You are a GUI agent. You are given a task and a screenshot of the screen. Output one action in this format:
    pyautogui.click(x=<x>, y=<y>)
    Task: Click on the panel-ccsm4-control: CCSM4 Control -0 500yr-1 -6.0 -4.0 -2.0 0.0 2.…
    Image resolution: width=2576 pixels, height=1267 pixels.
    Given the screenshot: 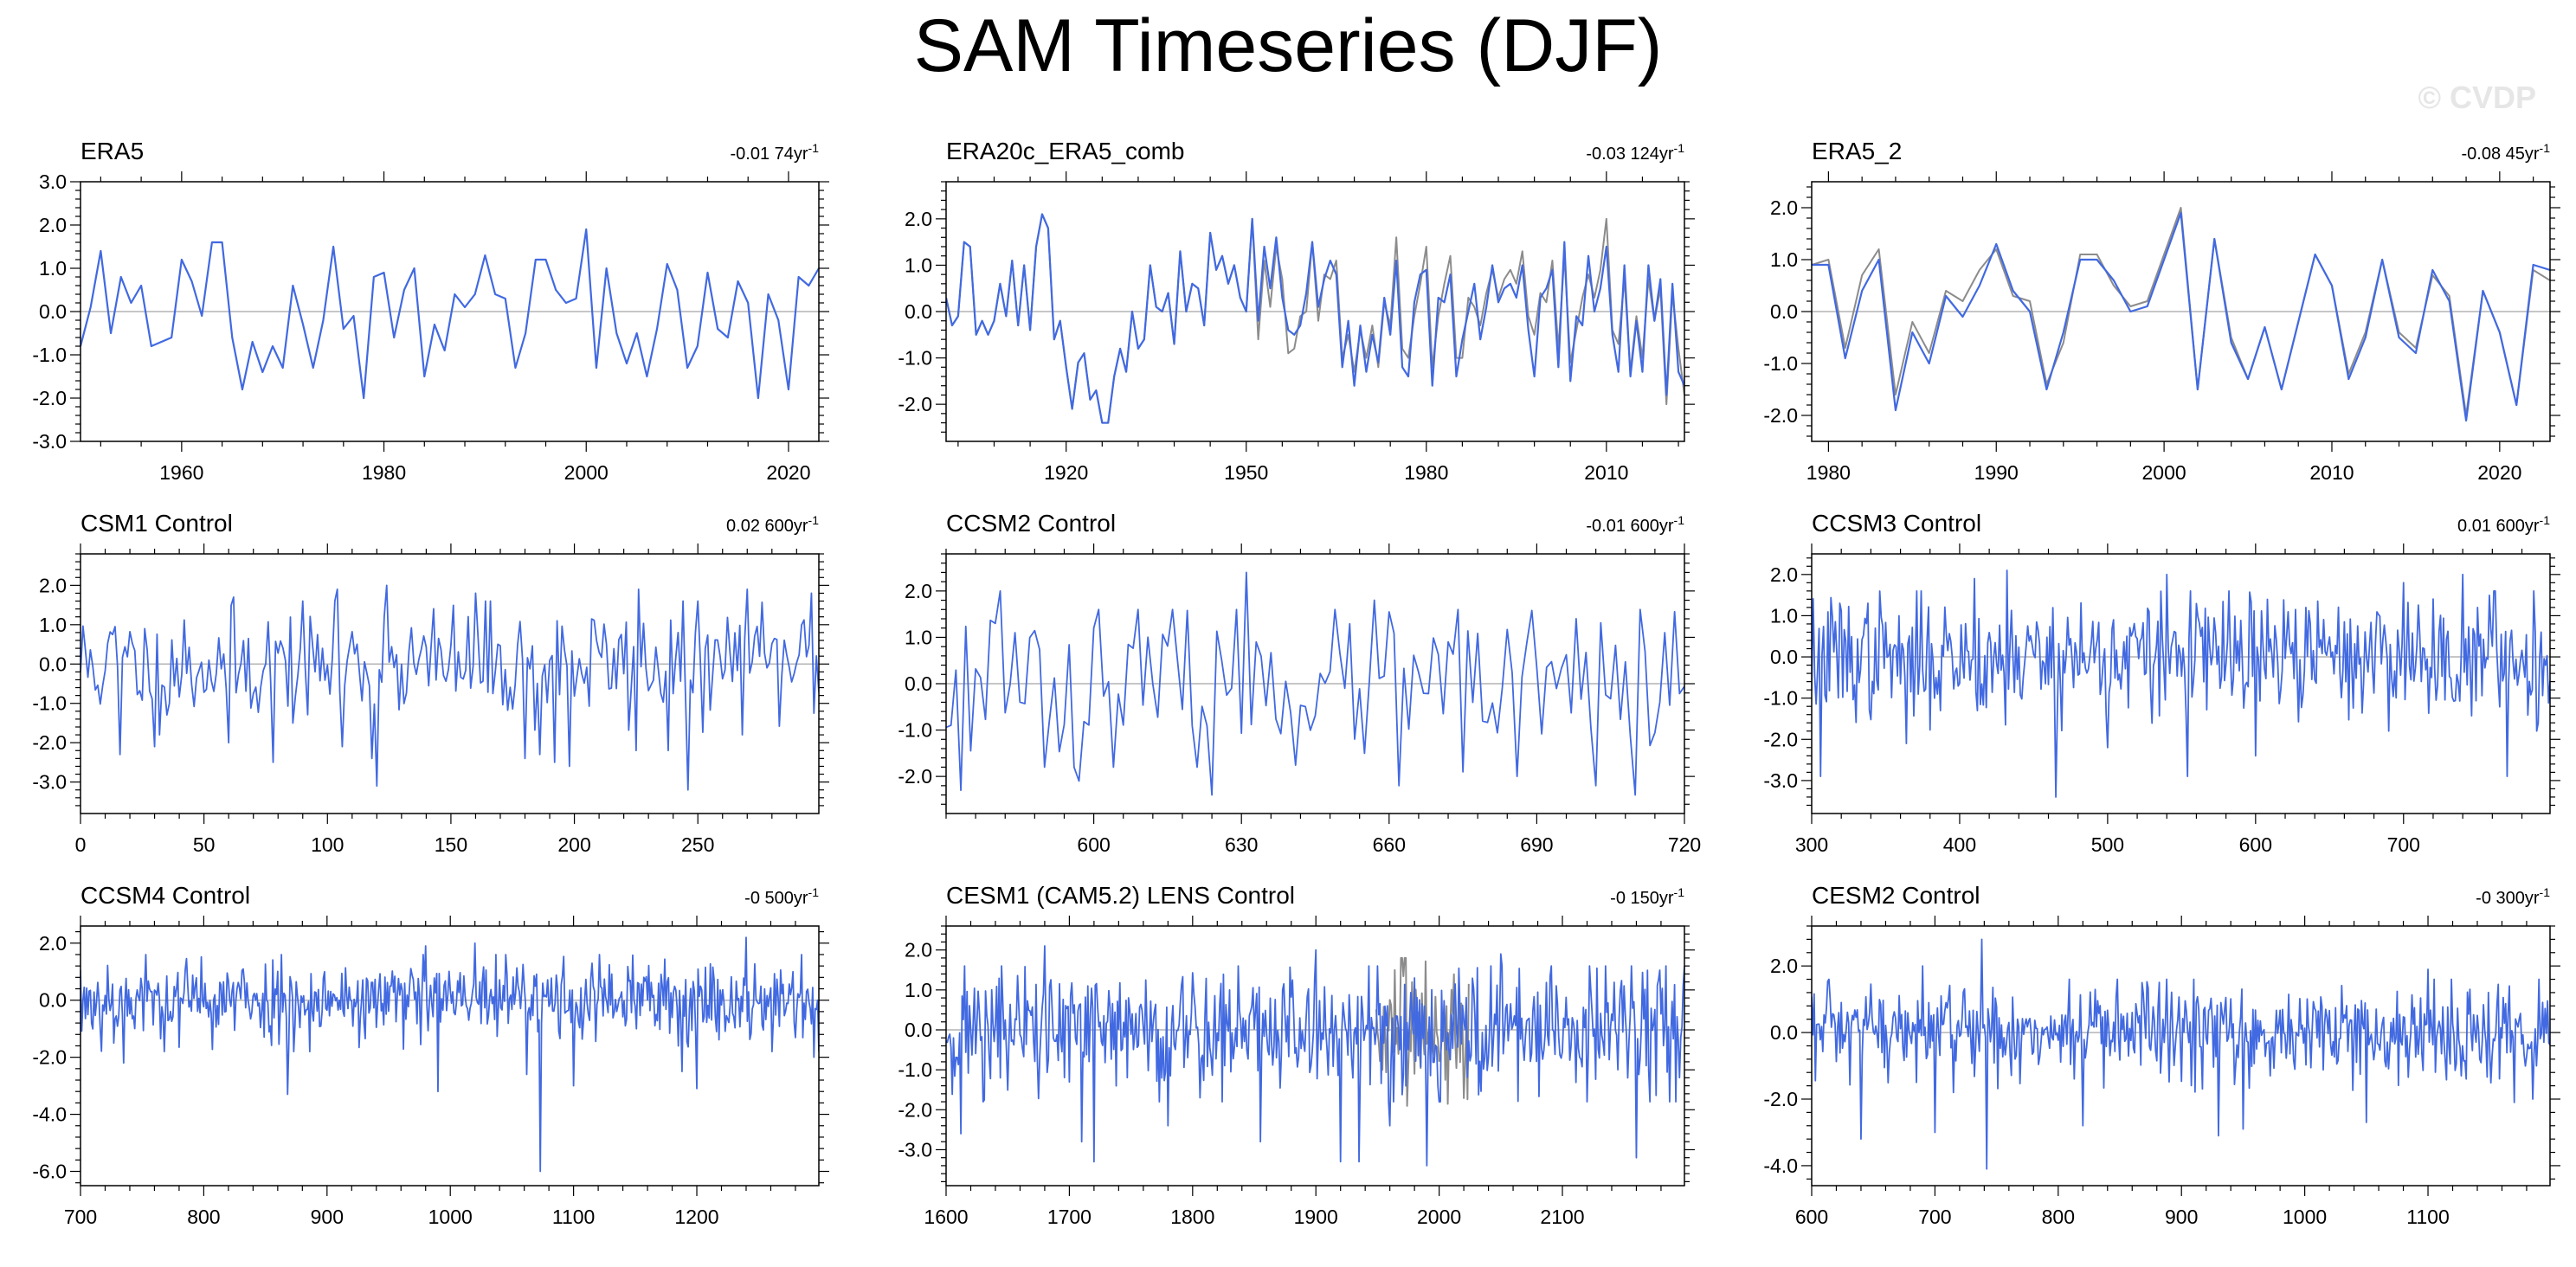 What is the action you would take?
    pyautogui.click(x=433, y=1064)
    